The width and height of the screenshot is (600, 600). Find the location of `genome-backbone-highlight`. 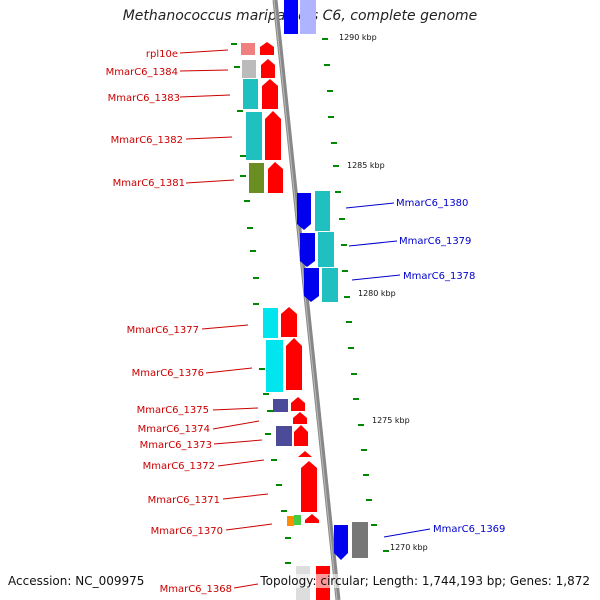

genome-backbone-highlight is located at coordinates (305, 300).